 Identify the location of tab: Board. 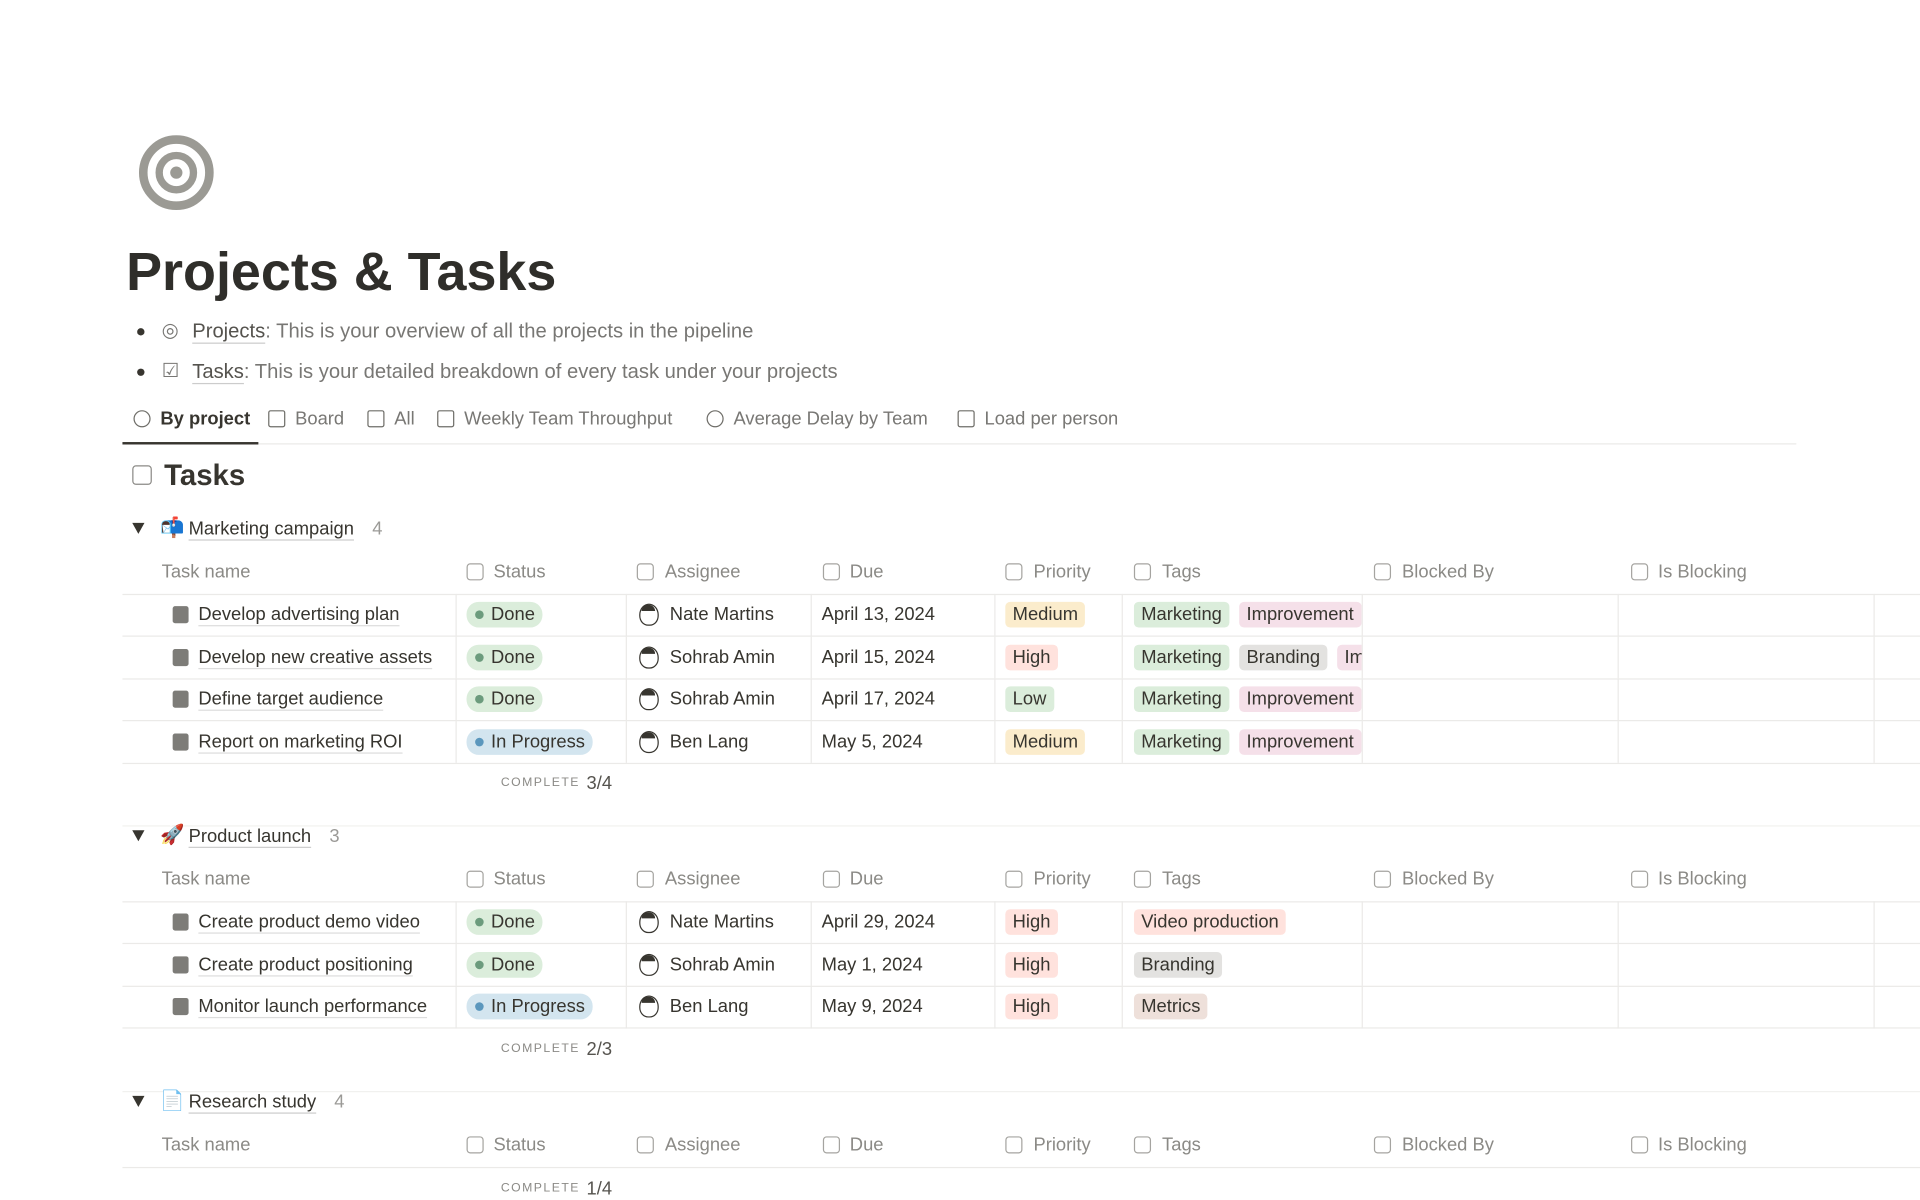
(320, 419).